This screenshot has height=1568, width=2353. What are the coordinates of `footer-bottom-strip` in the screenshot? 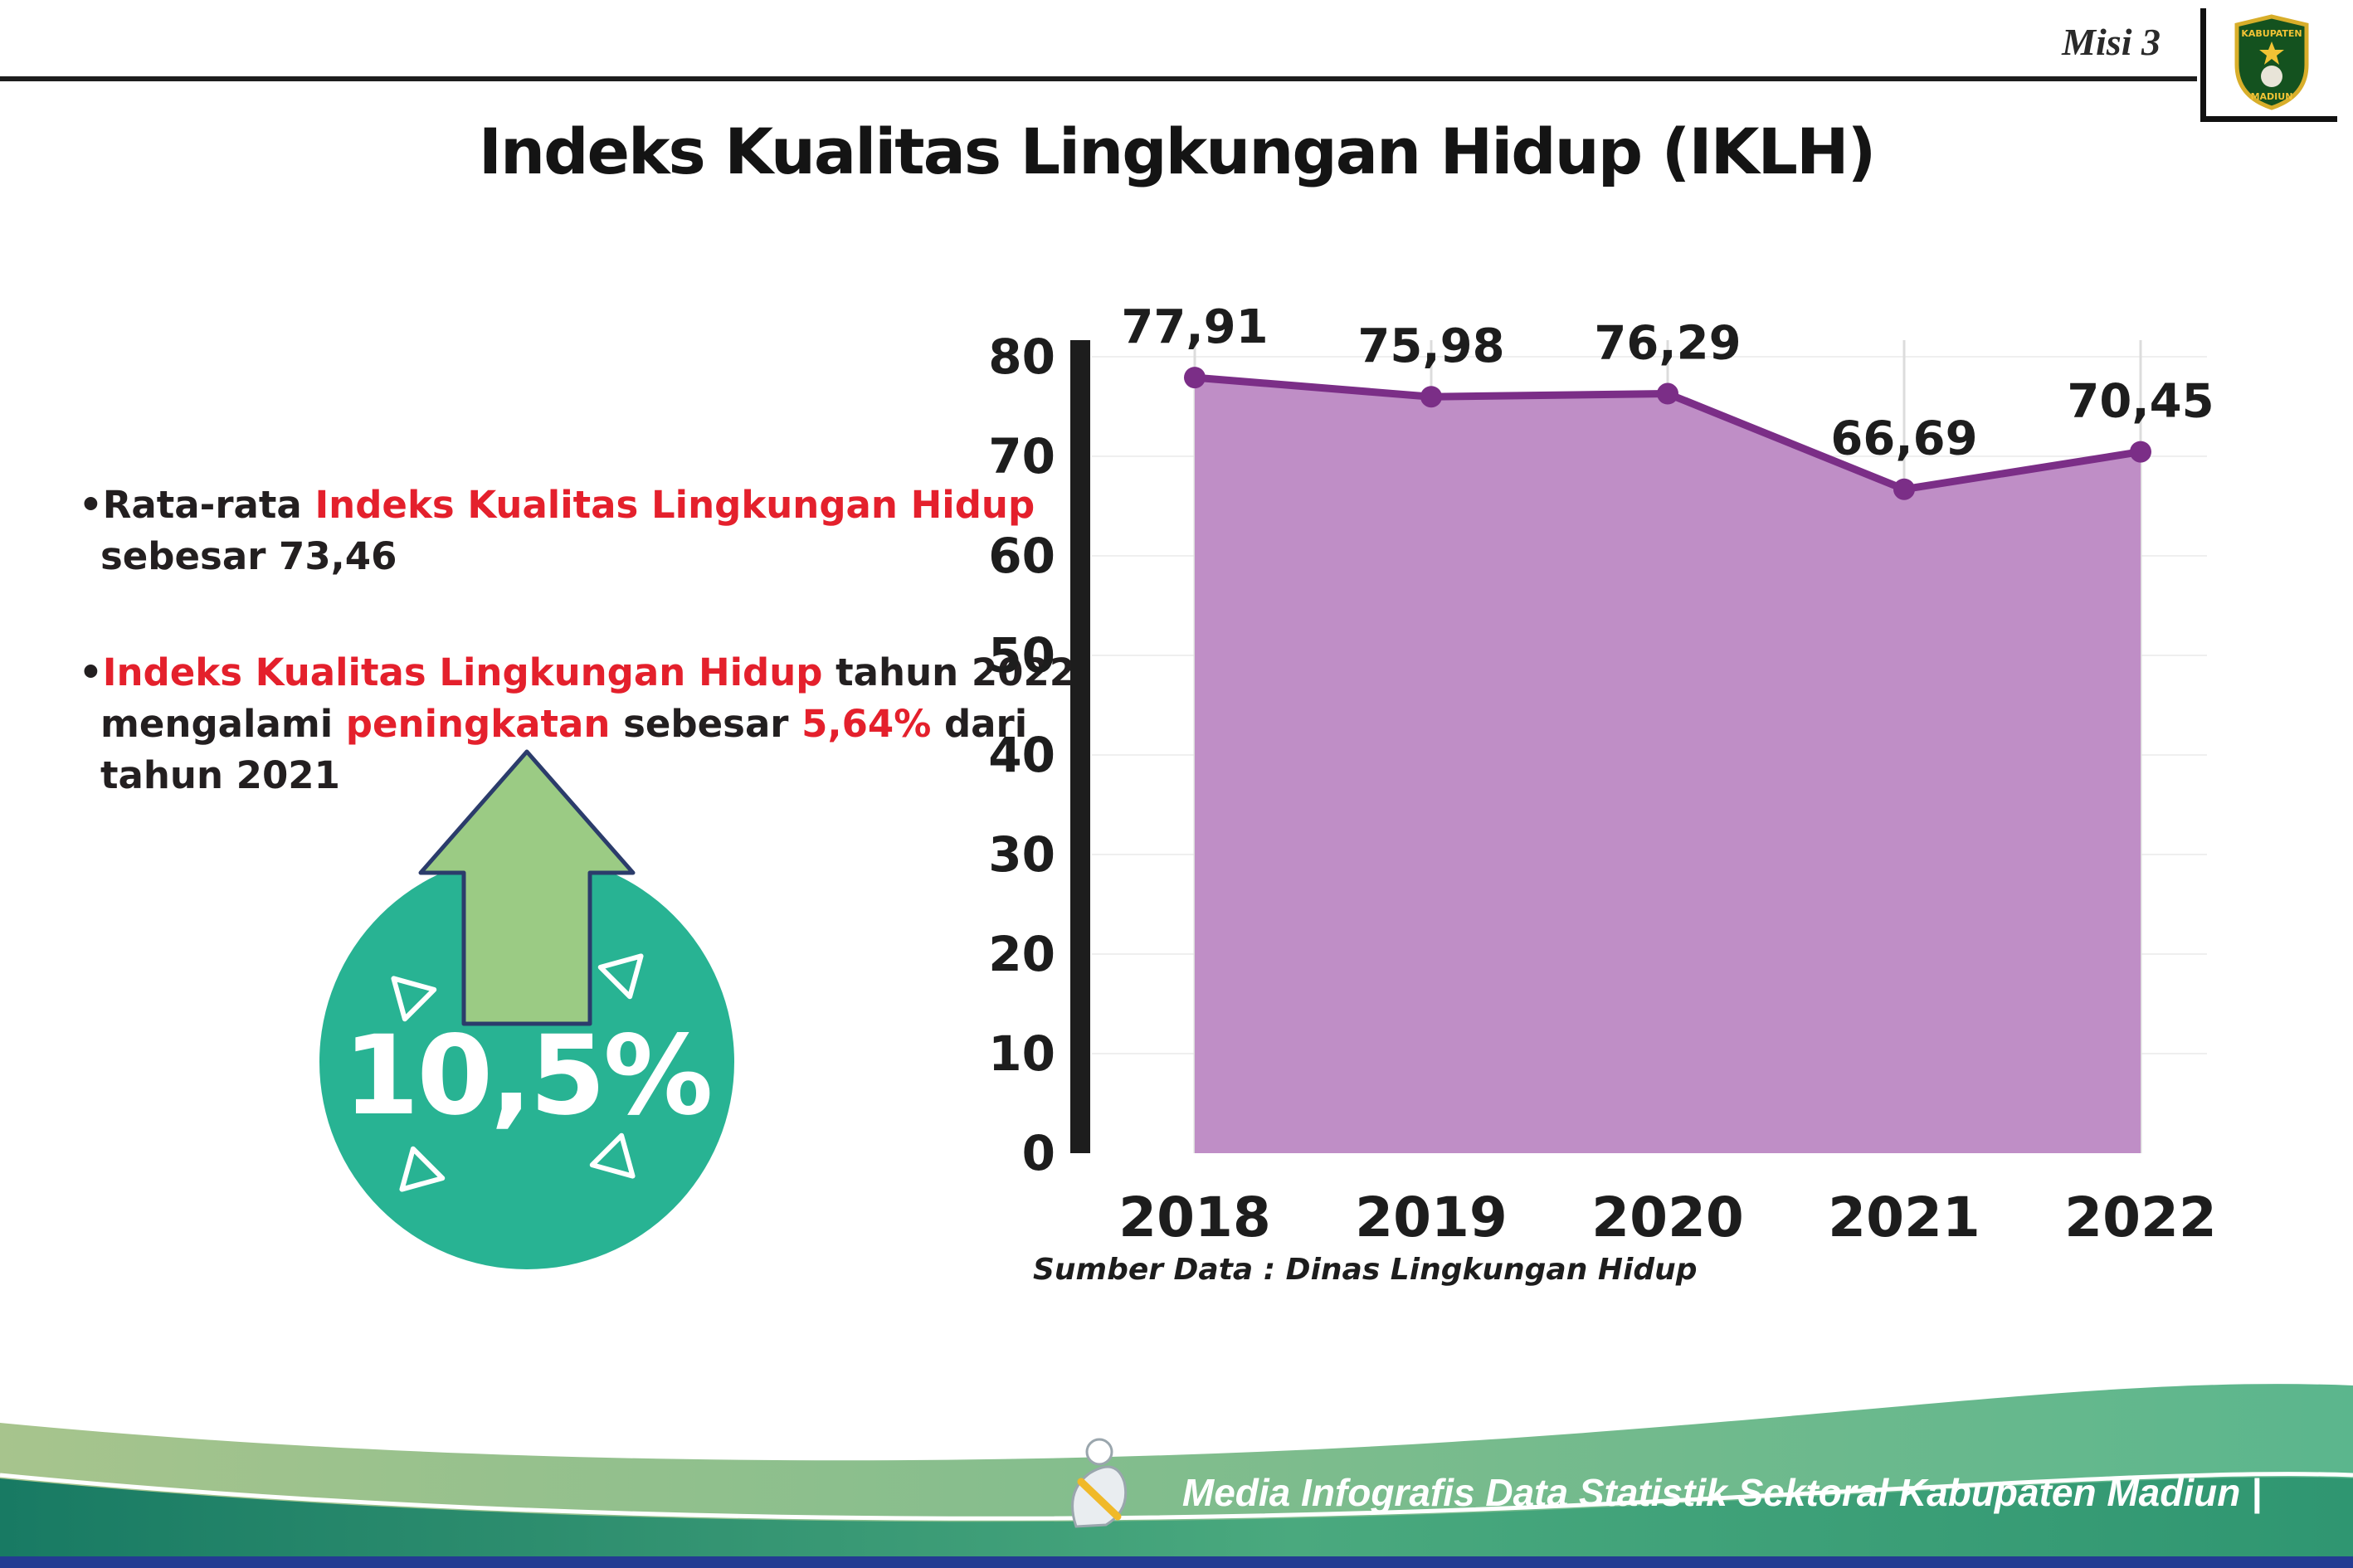 It's located at (1176, 1562).